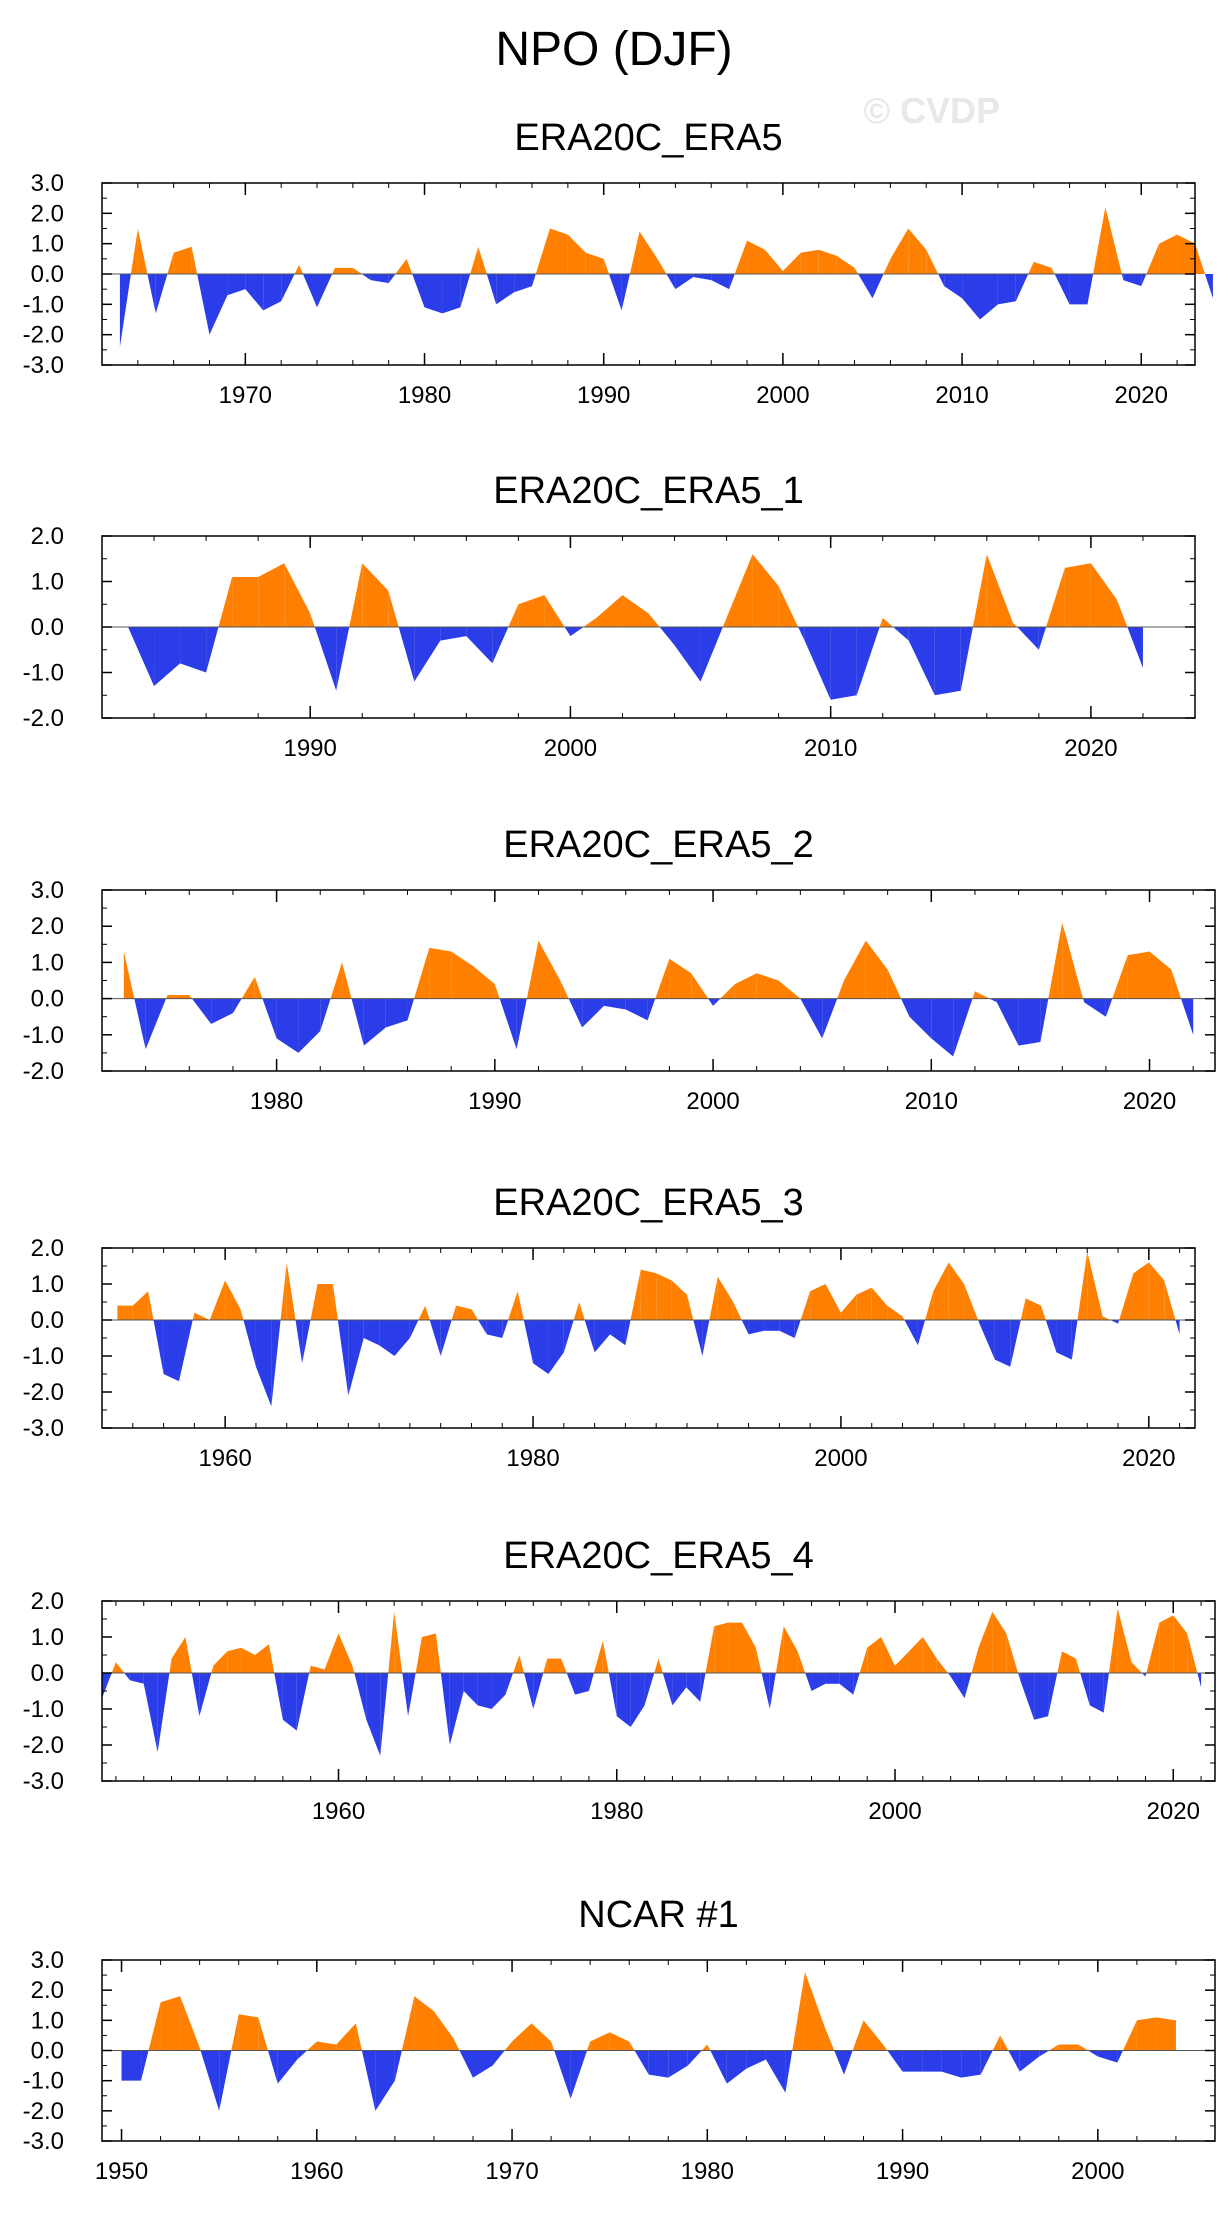 The height and width of the screenshot is (2229, 1228). What do you see at coordinates (648, 491) in the screenshot?
I see `panel-title: ERA20C_ERA5_1` at bounding box center [648, 491].